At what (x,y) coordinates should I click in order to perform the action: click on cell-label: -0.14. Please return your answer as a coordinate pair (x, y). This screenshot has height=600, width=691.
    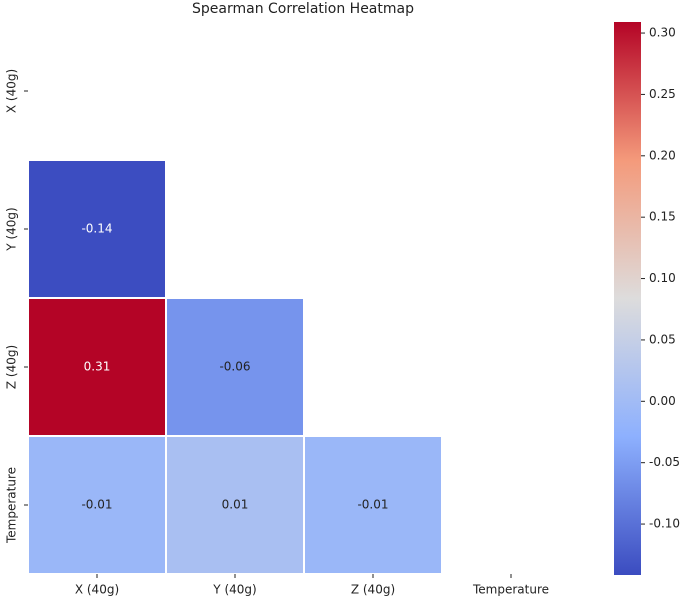
    Looking at the image, I should click on (96, 229).